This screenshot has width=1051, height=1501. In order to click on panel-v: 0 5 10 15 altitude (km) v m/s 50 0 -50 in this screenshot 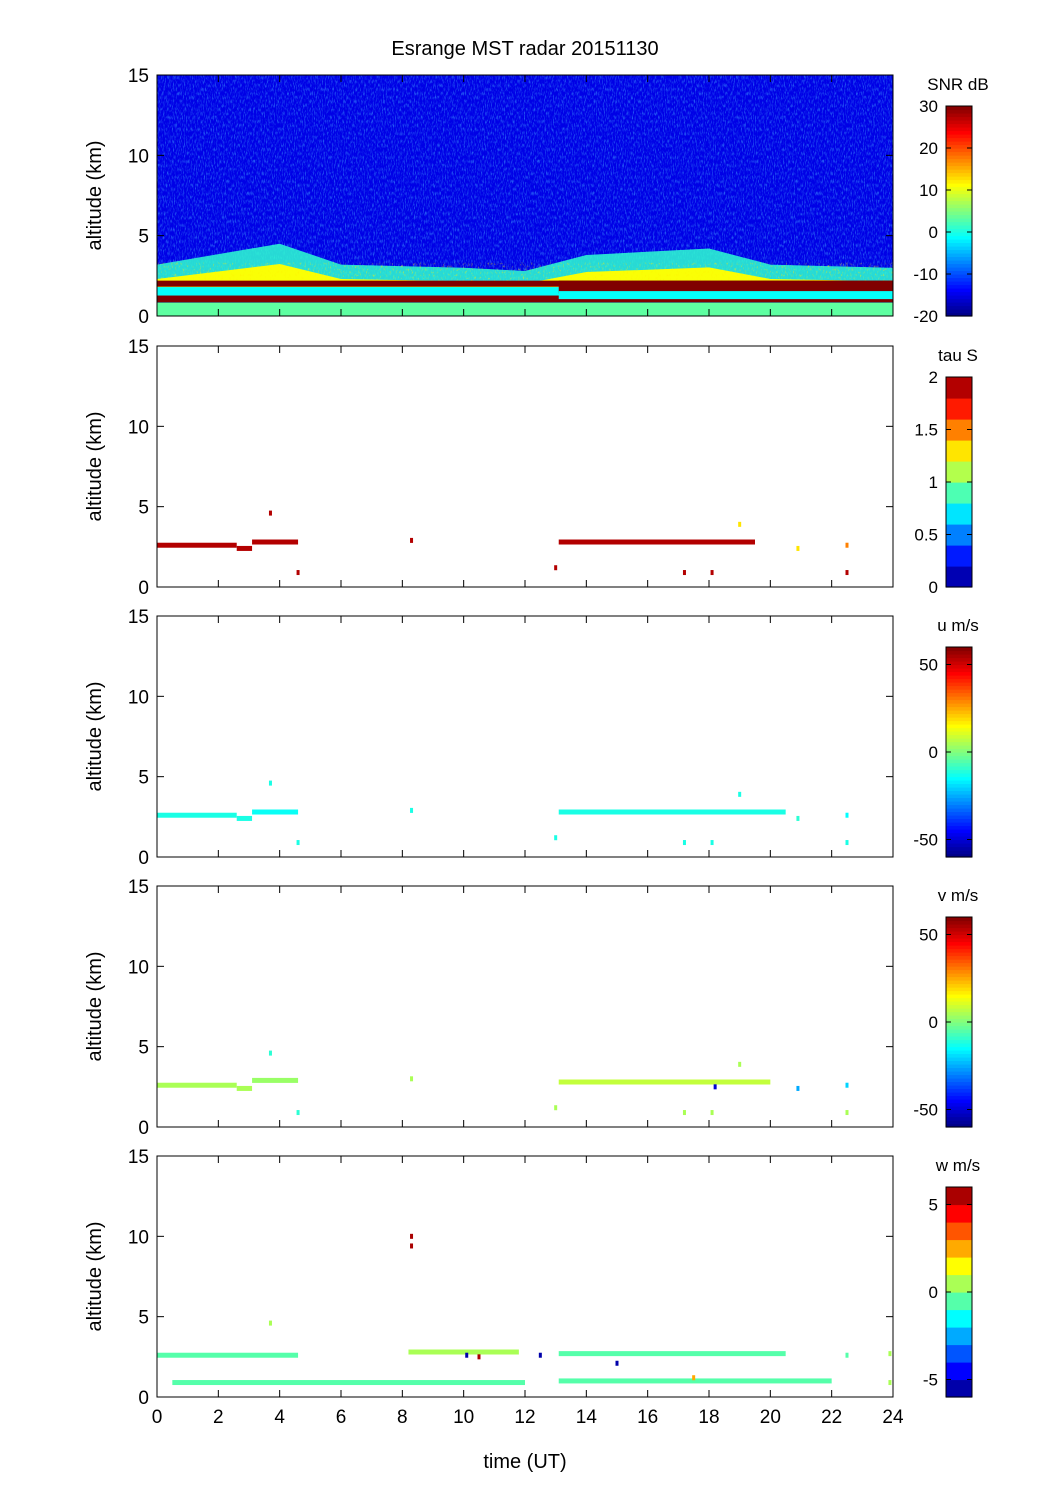, I will do `click(531, 1008)`.